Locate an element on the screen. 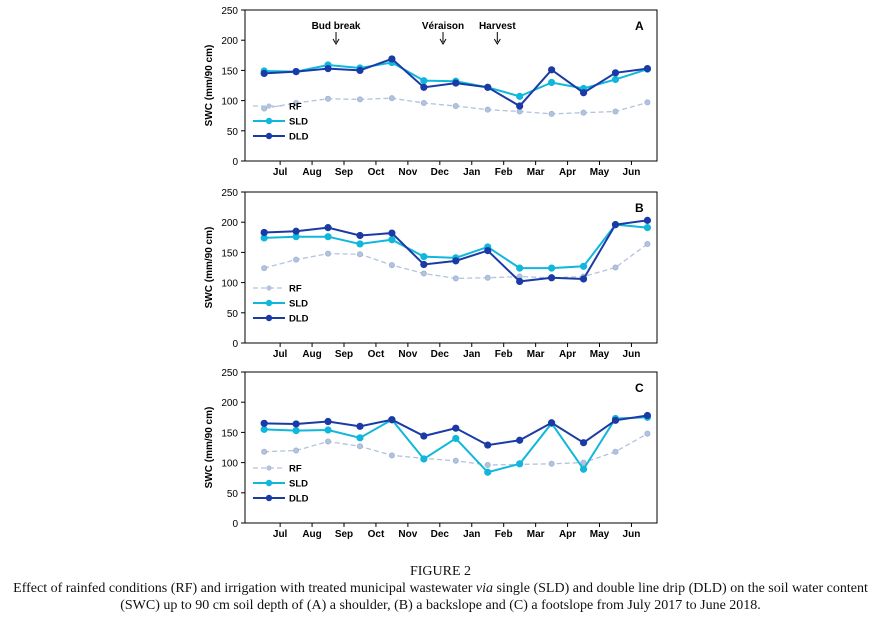 The width and height of the screenshot is (881, 642). x-tick-label: Apr is located at coordinates (567, 172).